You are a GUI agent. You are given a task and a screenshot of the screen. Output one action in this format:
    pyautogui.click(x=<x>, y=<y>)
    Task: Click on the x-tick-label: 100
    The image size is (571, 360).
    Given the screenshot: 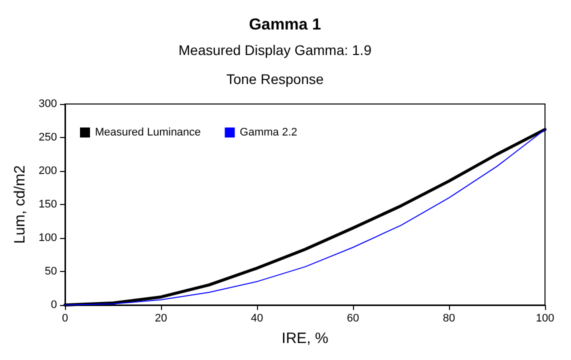 What is the action you would take?
    pyautogui.click(x=545, y=318)
    